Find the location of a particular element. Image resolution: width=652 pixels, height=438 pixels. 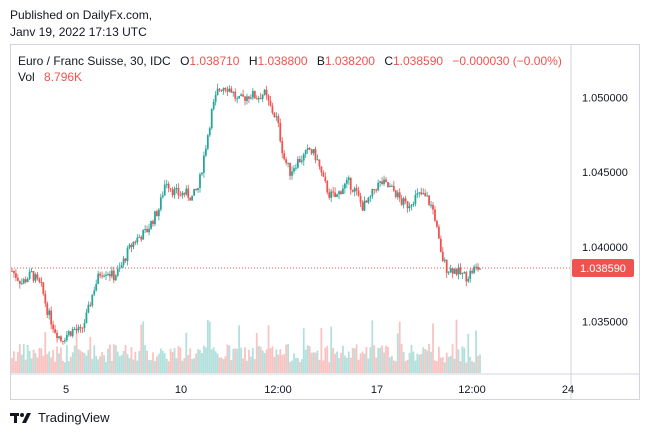

y-tick-label: 1.035000 is located at coordinates (605, 323).